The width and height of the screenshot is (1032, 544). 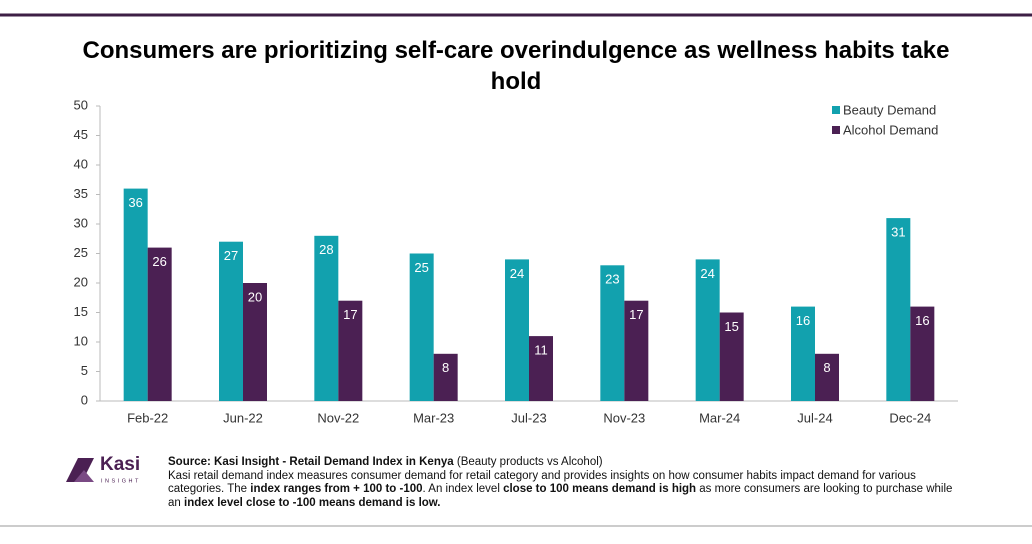 I want to click on y-tick-label: 40, so click(x=81, y=163).